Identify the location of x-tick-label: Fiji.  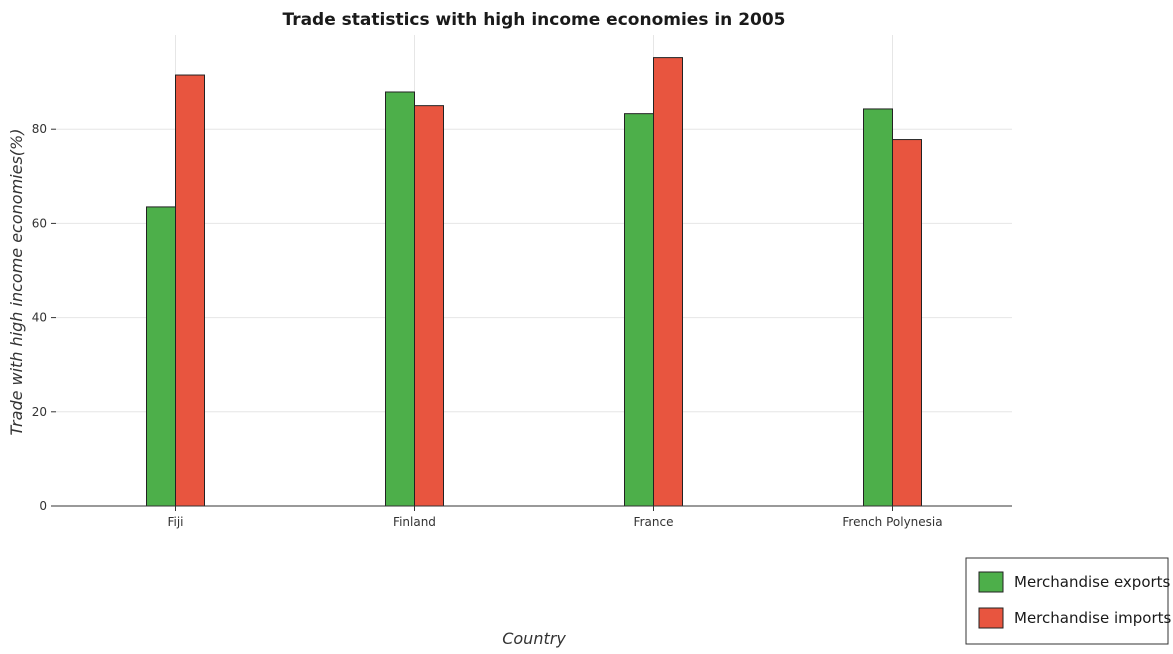
(175, 522).